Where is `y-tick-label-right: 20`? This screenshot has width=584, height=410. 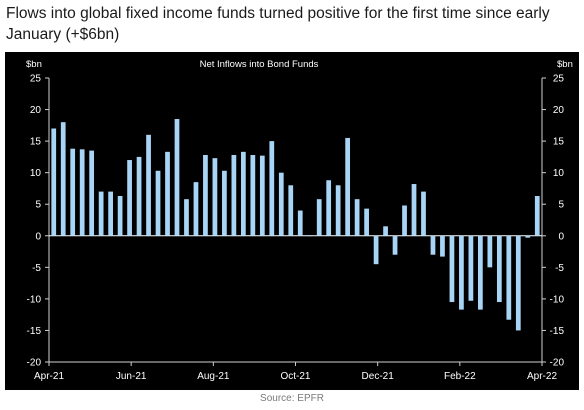
y-tick-label-right: 20 is located at coordinates (559, 110).